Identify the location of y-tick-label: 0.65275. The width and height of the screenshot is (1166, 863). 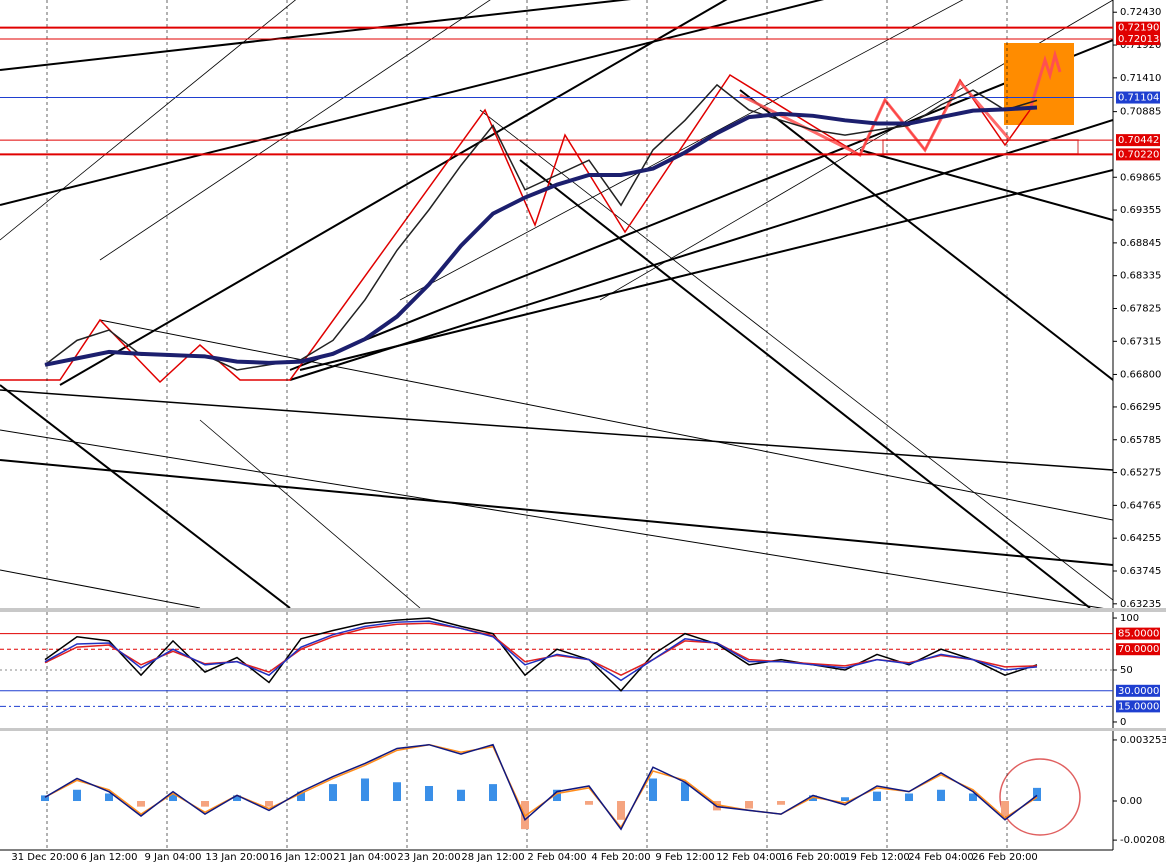
(1140, 473).